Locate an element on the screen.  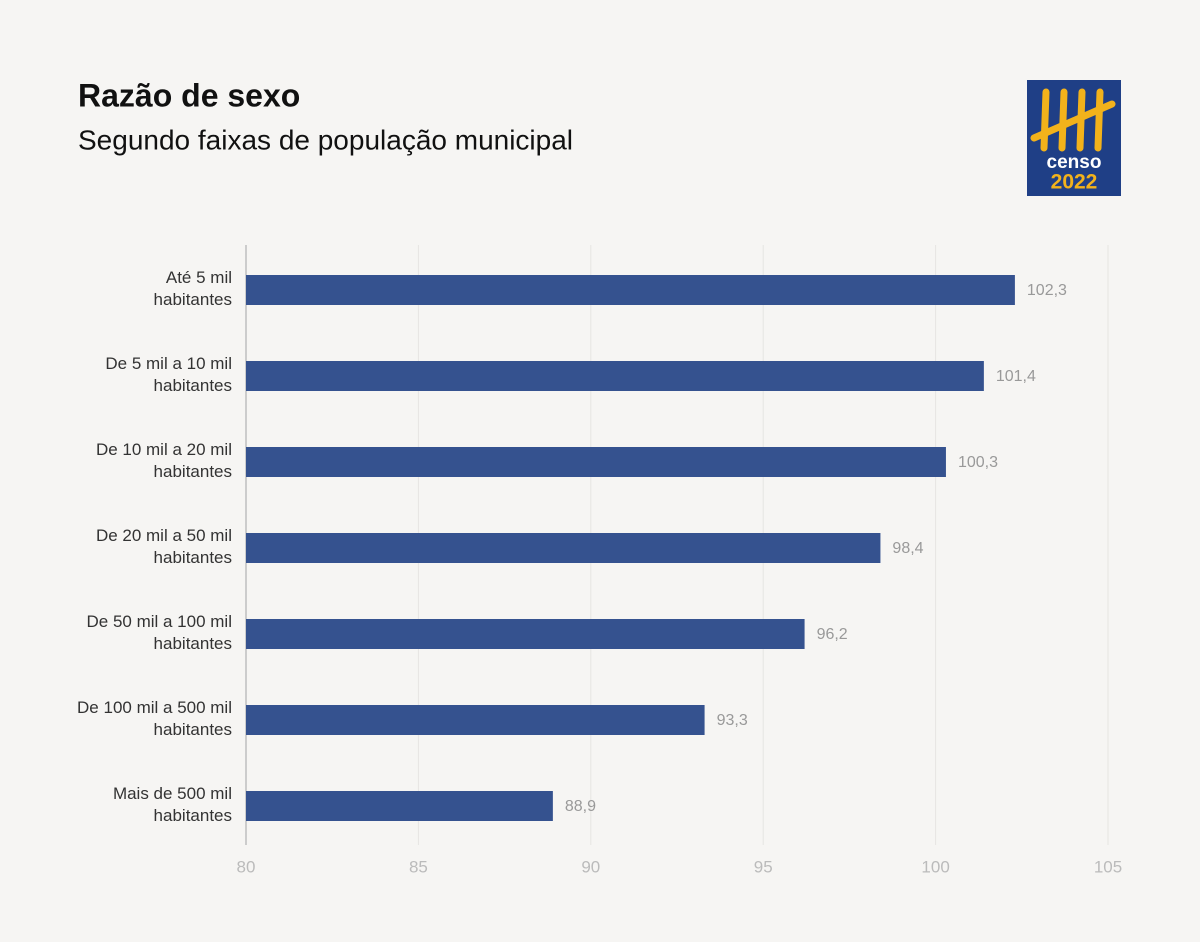
y-tick-label: De 5 mil a 10 mil habitantes is located at coordinates (168, 374).